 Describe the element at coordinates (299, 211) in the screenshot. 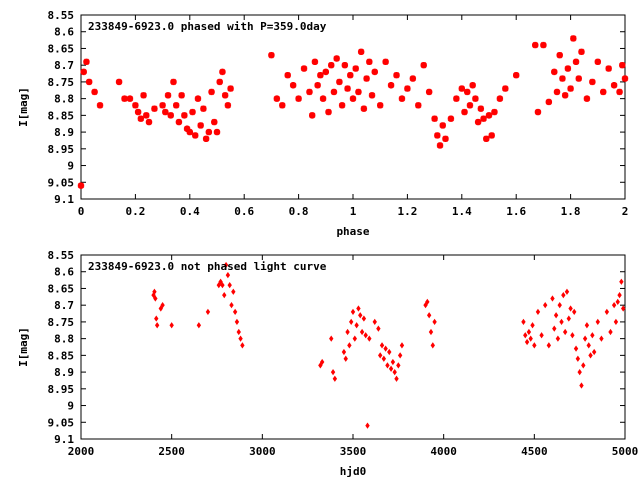

I see `phased-x-tick-label: 0.8` at that location.